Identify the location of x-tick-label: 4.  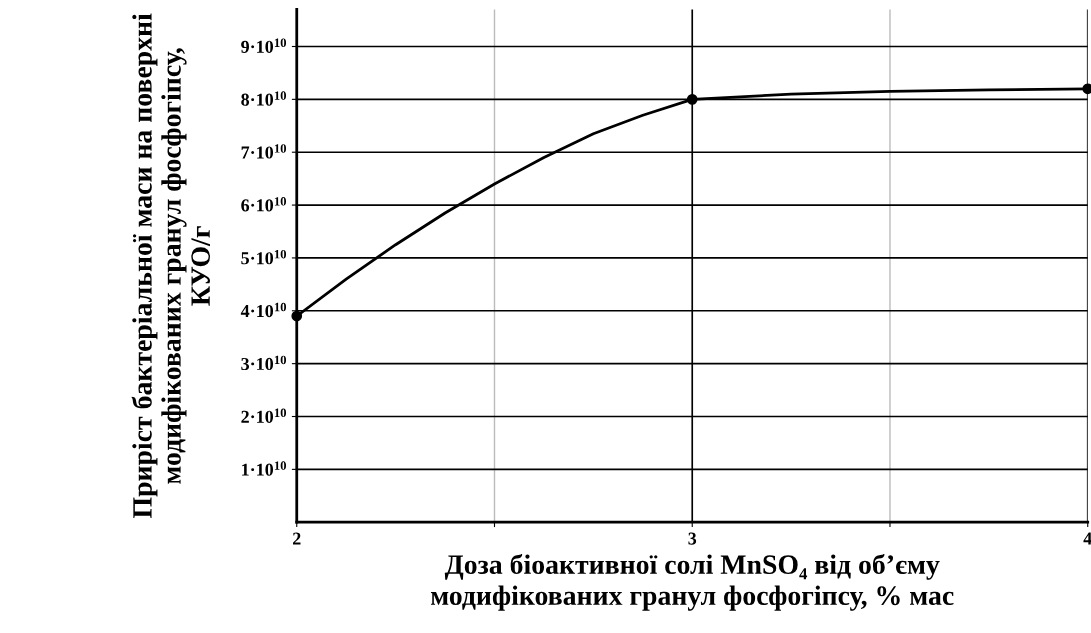
(1087, 538).